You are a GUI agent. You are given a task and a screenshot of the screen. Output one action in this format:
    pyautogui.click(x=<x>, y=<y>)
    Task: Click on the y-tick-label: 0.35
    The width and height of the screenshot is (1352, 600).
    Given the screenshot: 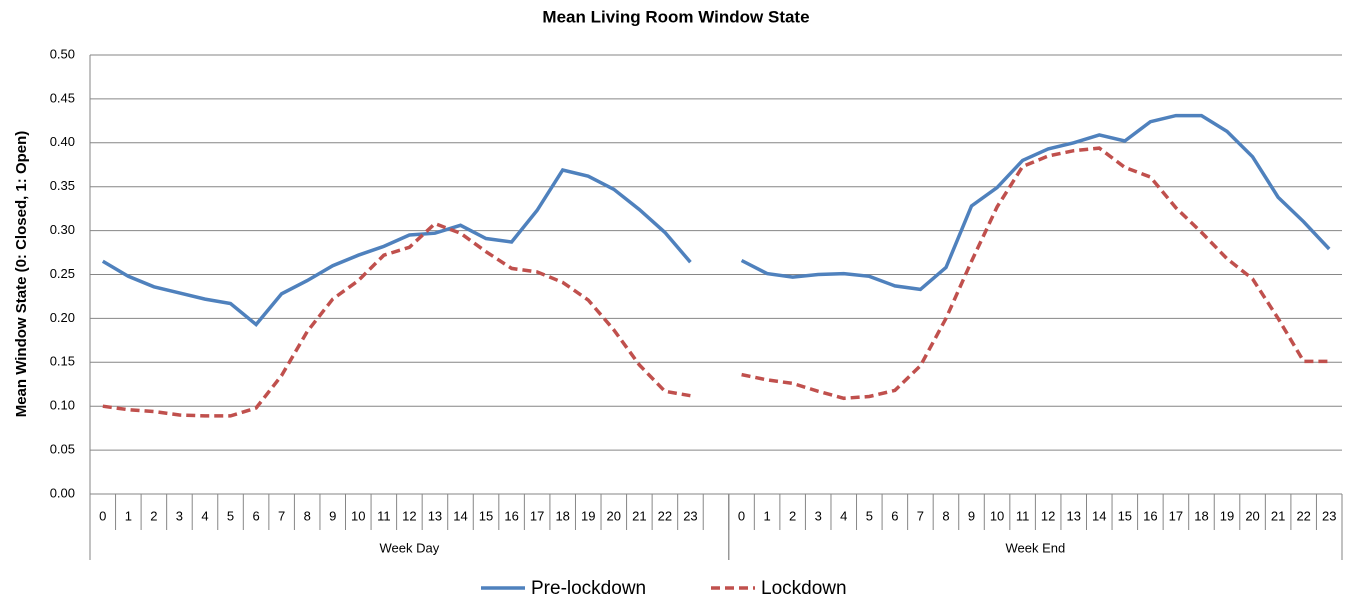 What is the action you would take?
    pyautogui.click(x=62, y=185)
    